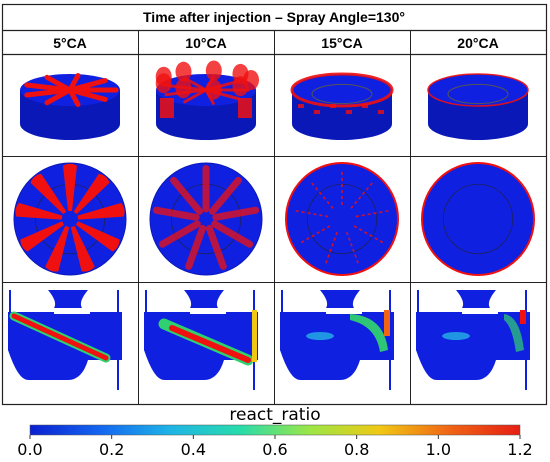 This screenshot has height=462, width=550. What do you see at coordinates (70, 43) in the screenshot?
I see `column-header-5ca: 5°CA` at bounding box center [70, 43].